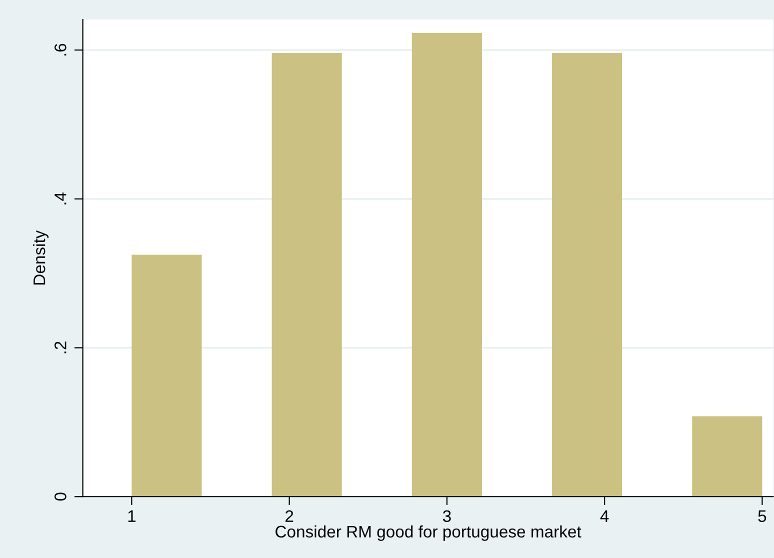 The height and width of the screenshot is (558, 774). What do you see at coordinates (60, 496) in the screenshot?
I see `y-tick-label: 0` at bounding box center [60, 496].